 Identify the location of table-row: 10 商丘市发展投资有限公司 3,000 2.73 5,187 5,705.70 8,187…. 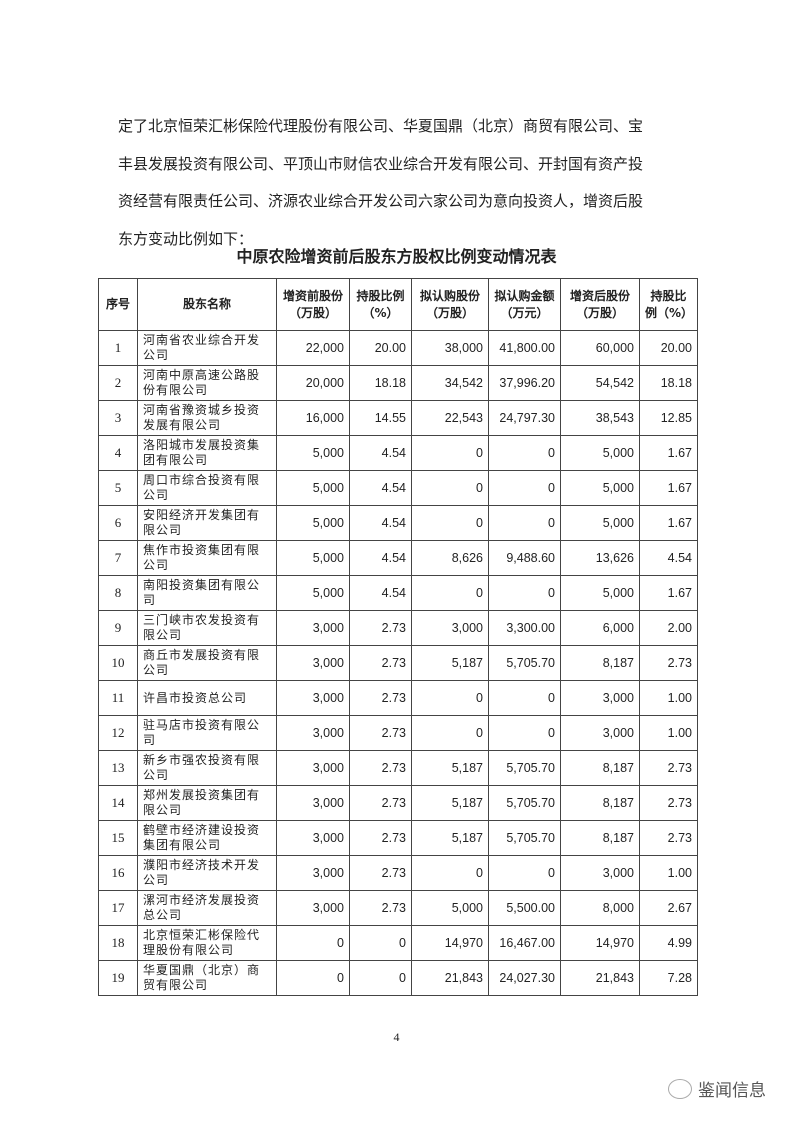
(398, 663).